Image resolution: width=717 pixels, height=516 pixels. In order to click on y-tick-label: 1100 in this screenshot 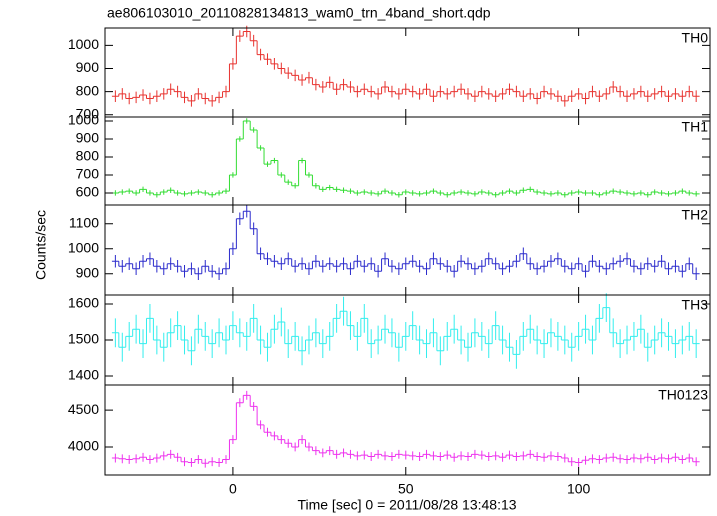, I will do `click(84, 222)`.